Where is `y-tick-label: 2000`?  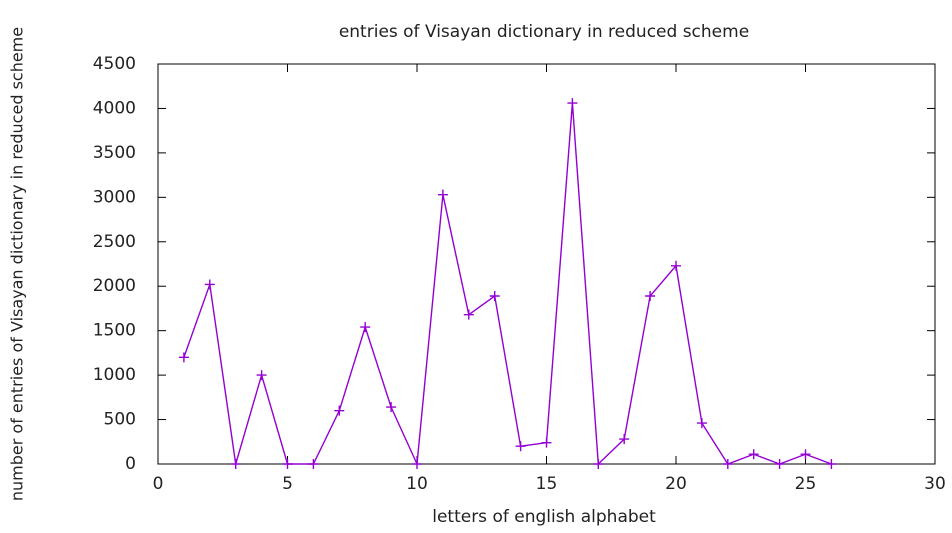 y-tick-label: 2000 is located at coordinates (114, 286).